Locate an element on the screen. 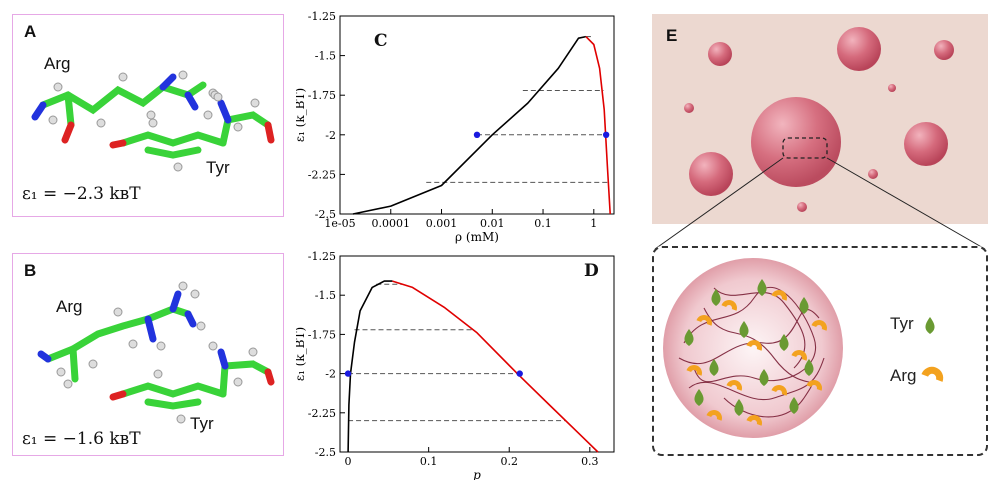 Image resolution: width=999 pixels, height=482 pixels. panel-b is located at coordinates (148, 354).